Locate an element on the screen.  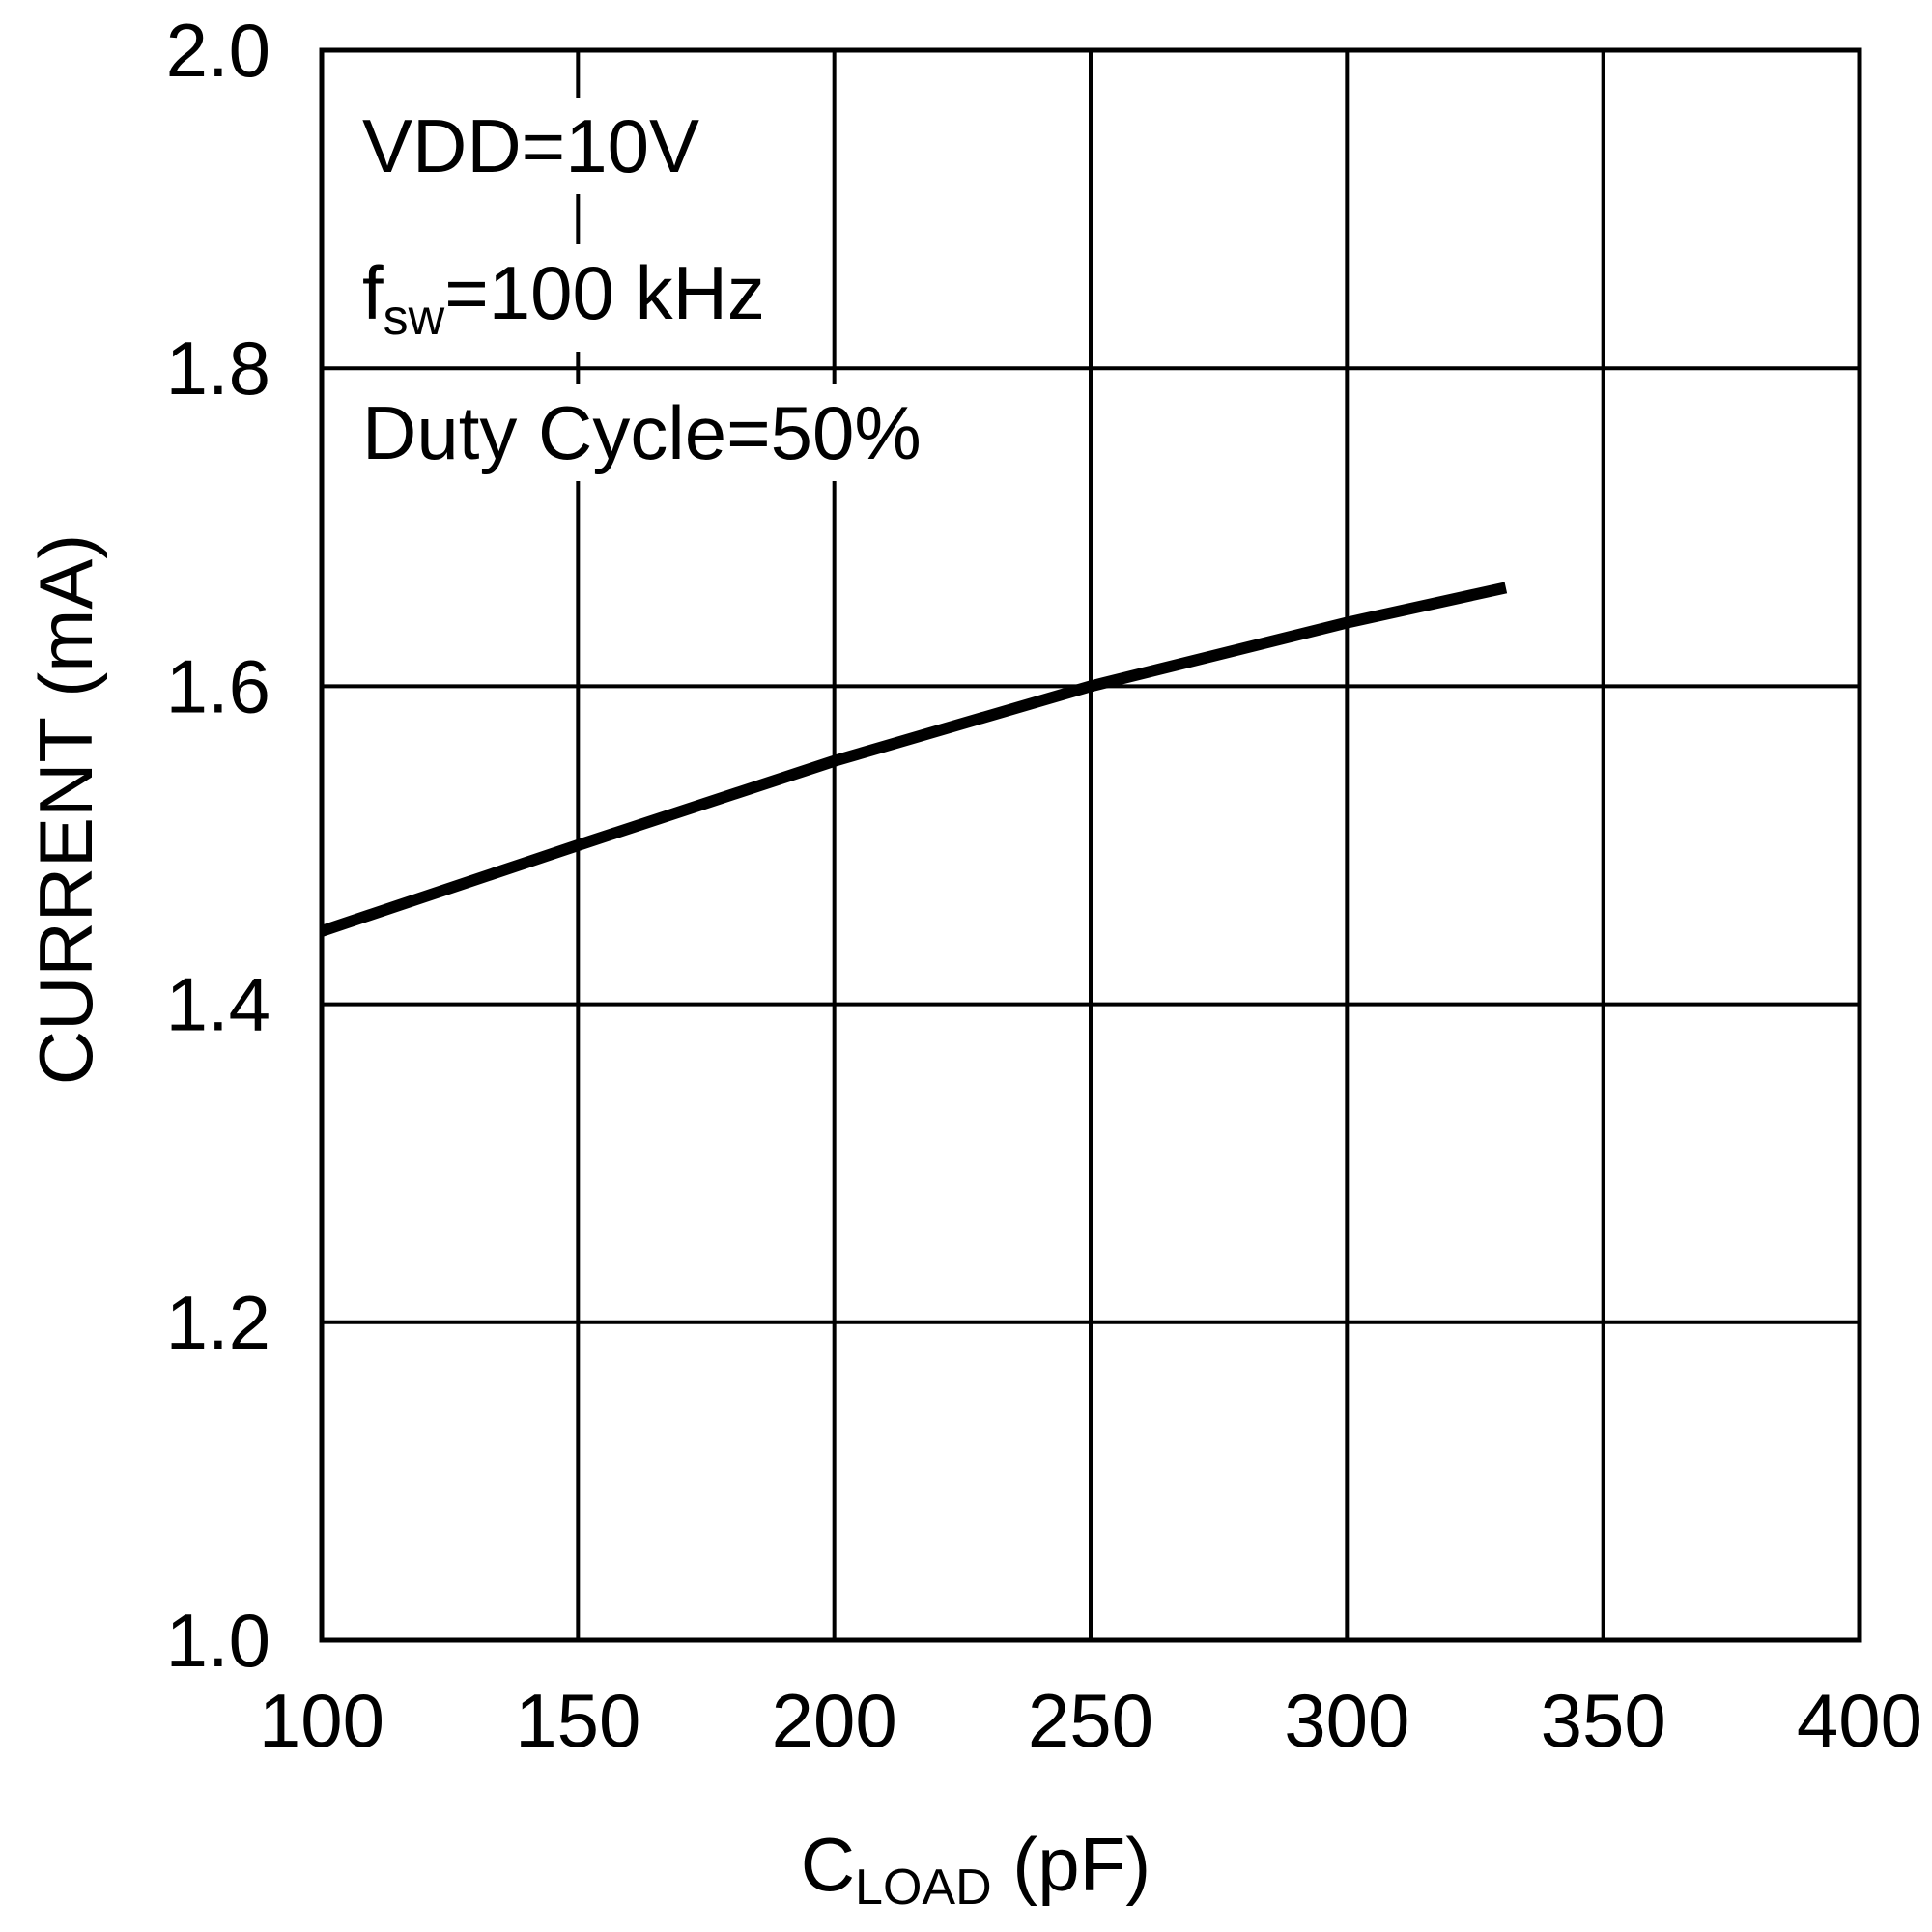
x-axis-title-main: C is located at coordinates (828, 1864).